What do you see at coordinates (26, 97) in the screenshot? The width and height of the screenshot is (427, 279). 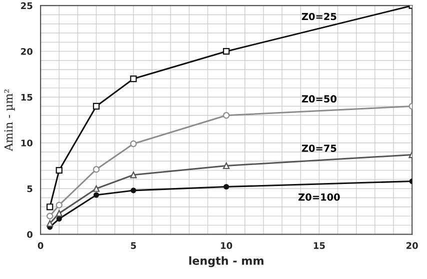 I see `y-tick-label: 15` at bounding box center [26, 97].